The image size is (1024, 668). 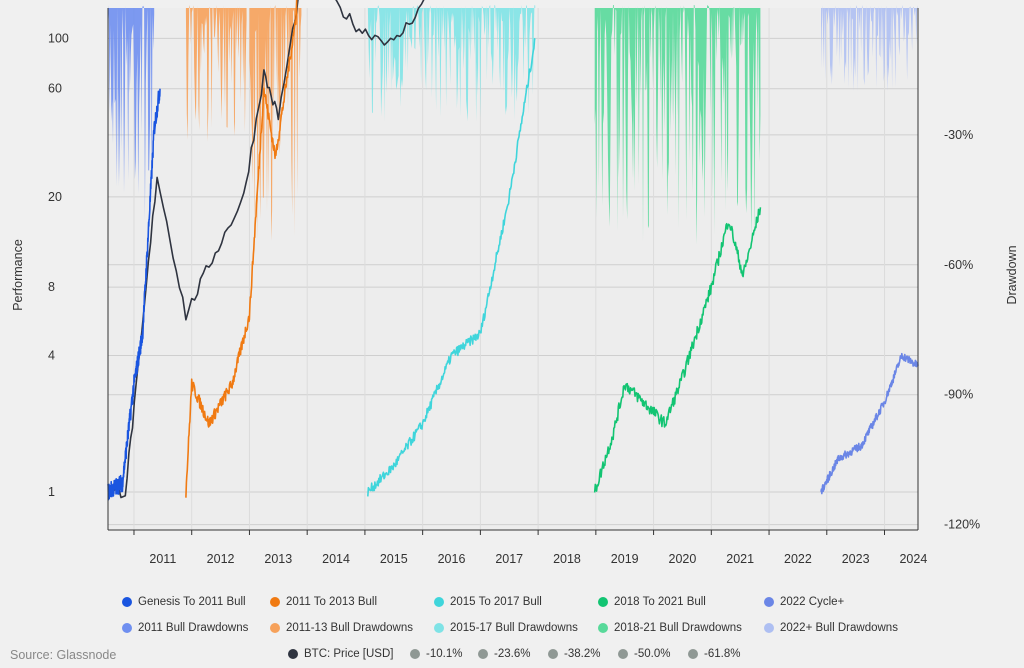 I want to click on x-tick-label-11: 2022, so click(x=798, y=559).